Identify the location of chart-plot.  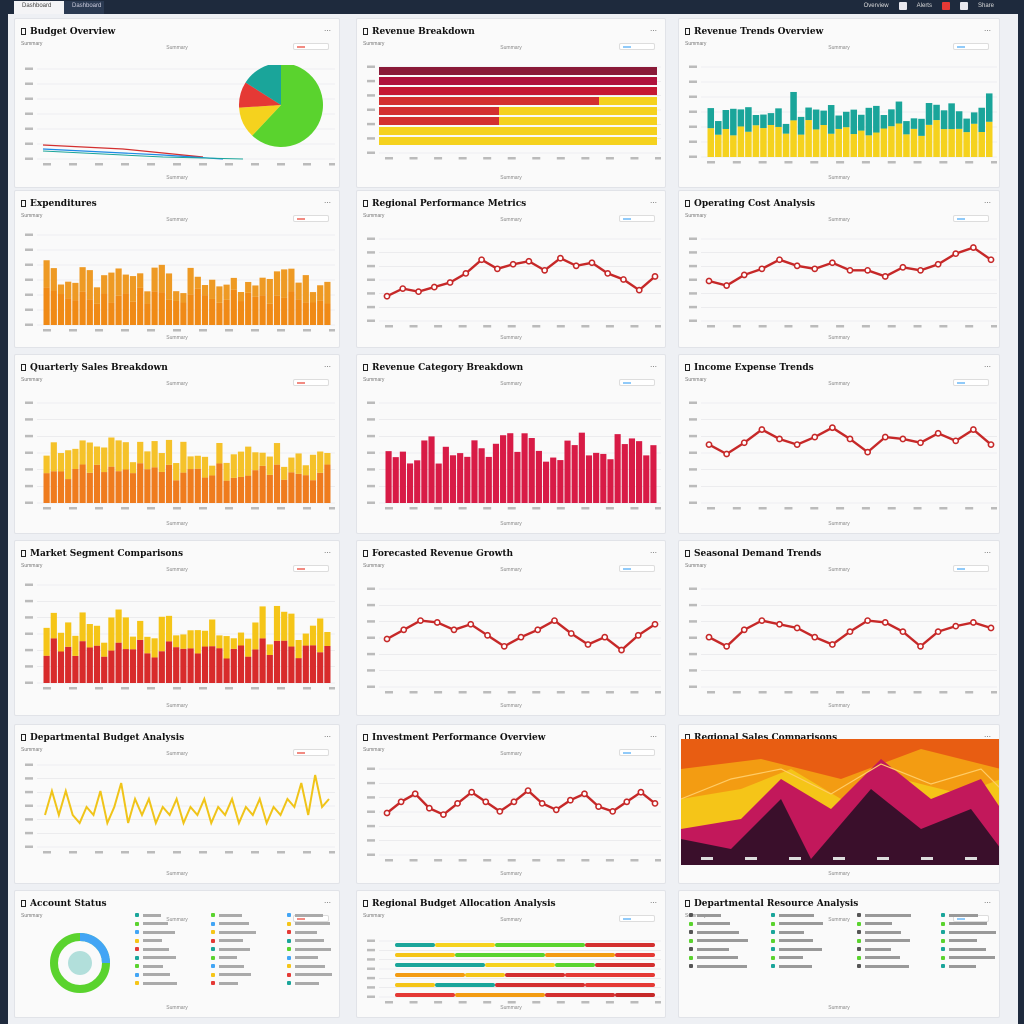
(514, 455).